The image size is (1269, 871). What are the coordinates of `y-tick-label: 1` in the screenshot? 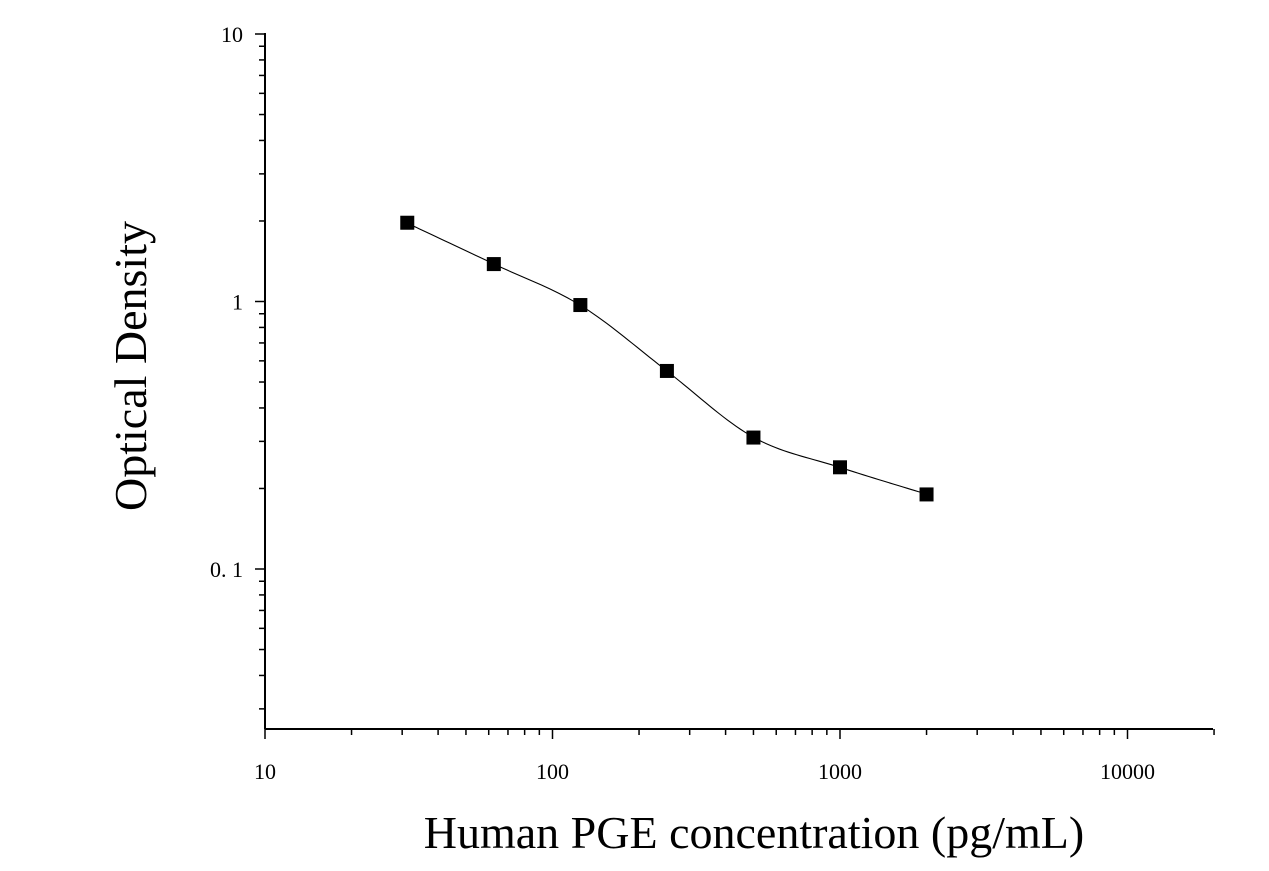 It's located at (237, 302).